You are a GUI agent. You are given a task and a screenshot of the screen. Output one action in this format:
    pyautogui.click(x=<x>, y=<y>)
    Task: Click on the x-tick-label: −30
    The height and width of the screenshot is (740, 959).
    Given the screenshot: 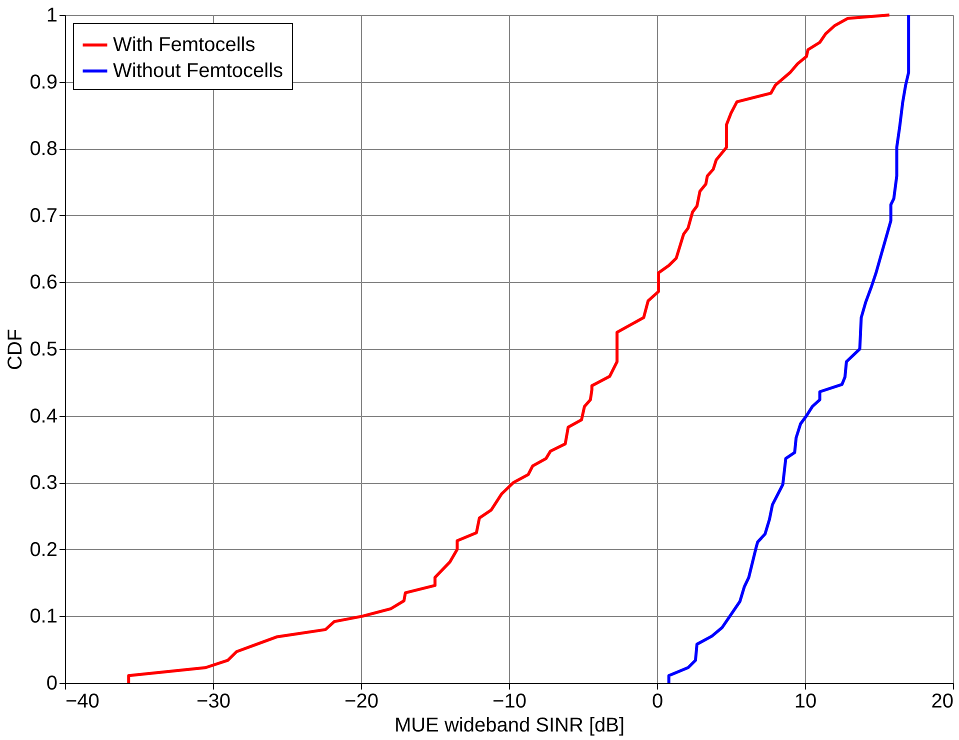 What is the action you would take?
    pyautogui.click(x=213, y=701)
    